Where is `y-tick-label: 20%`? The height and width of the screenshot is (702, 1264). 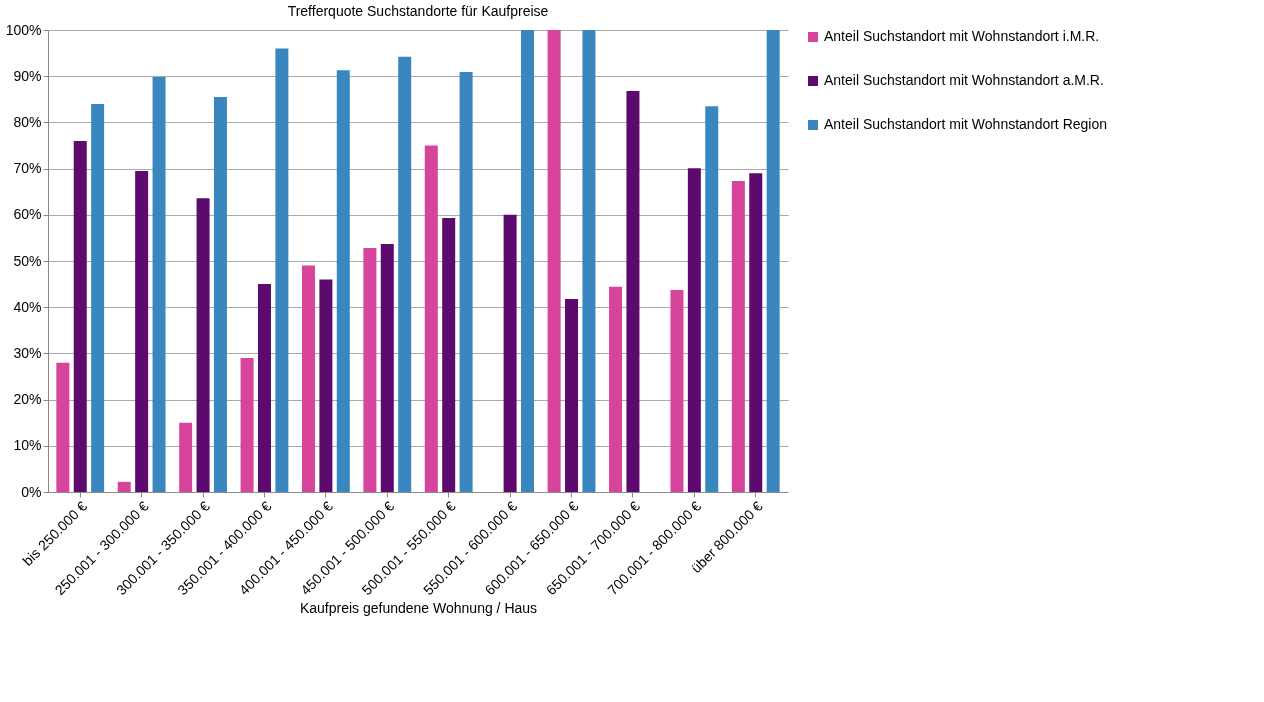 y-tick-label: 20% is located at coordinates (27, 399).